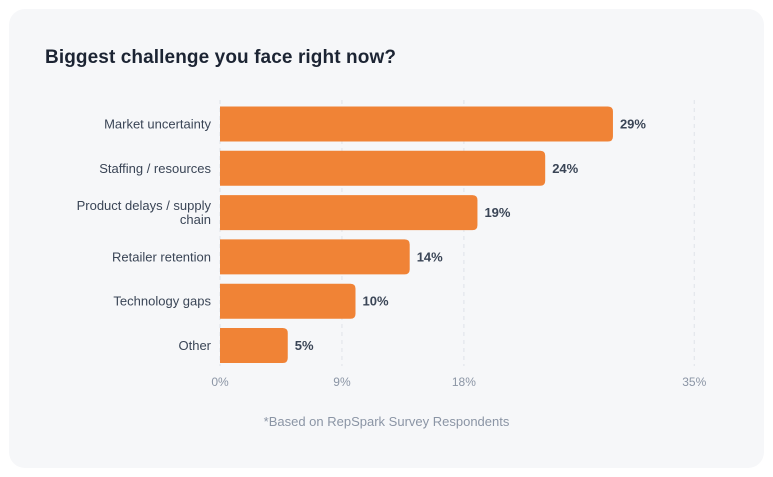  What do you see at coordinates (155, 168) in the screenshot?
I see `category-label: Staffing / resources` at bounding box center [155, 168].